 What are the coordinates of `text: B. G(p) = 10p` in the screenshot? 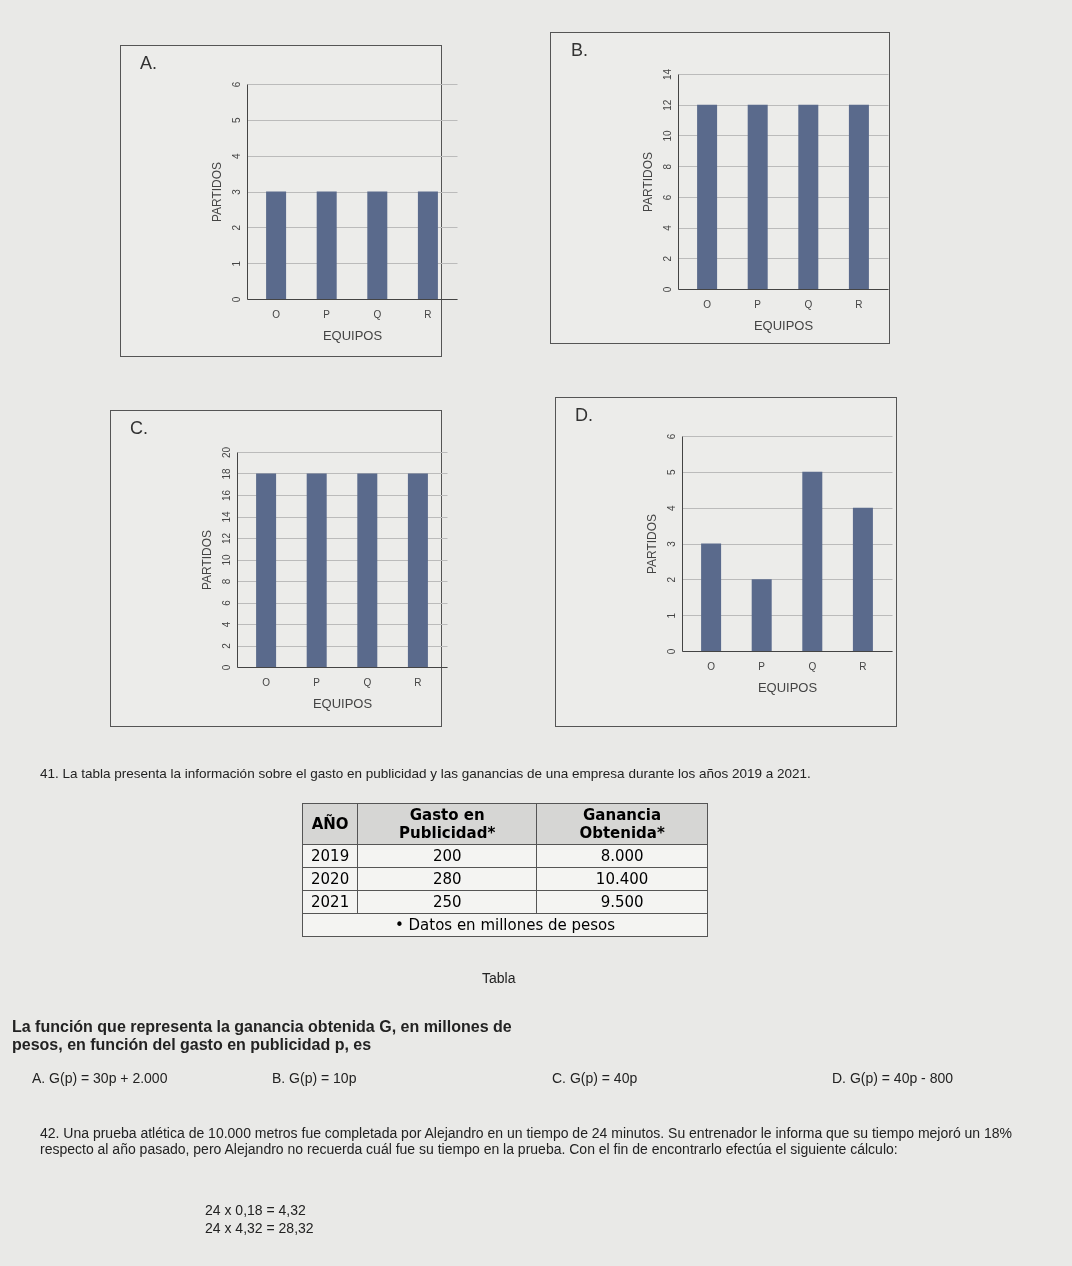 It's located at (314, 1078).